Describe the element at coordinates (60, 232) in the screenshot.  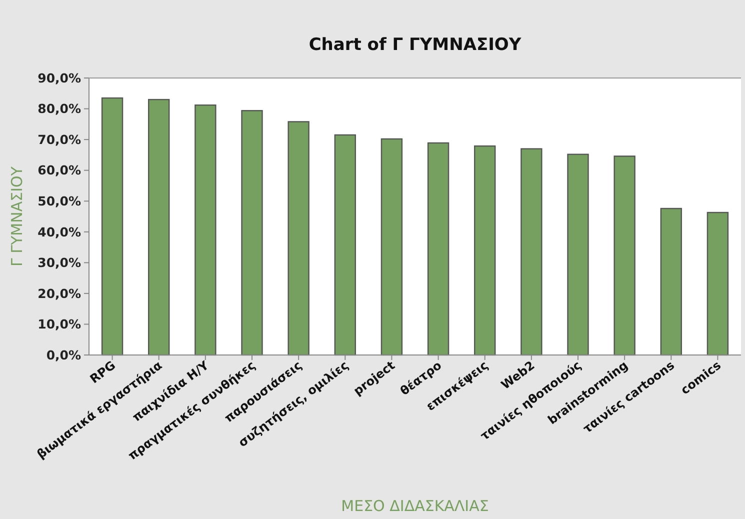
I see `y-tick-label: 40,0%` at that location.